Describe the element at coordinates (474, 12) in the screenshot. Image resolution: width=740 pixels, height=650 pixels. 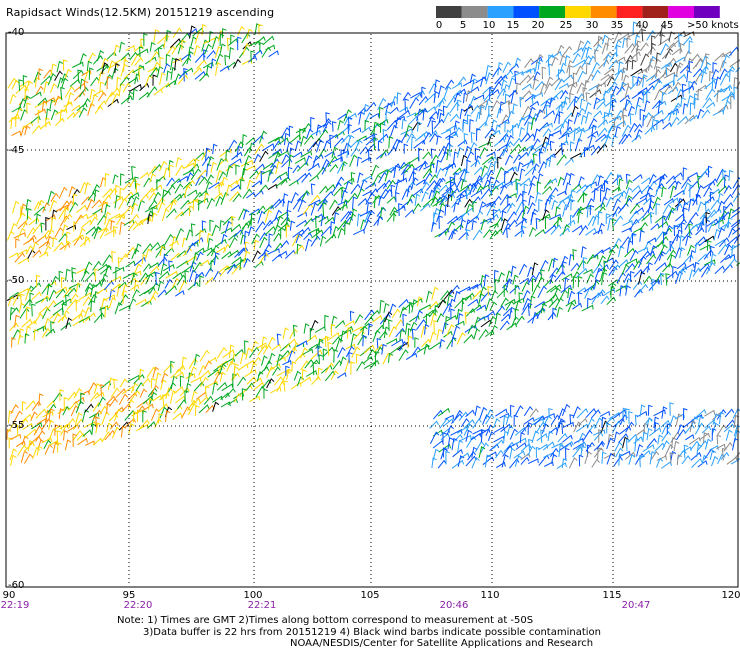
I see `legend-swatch` at that location.